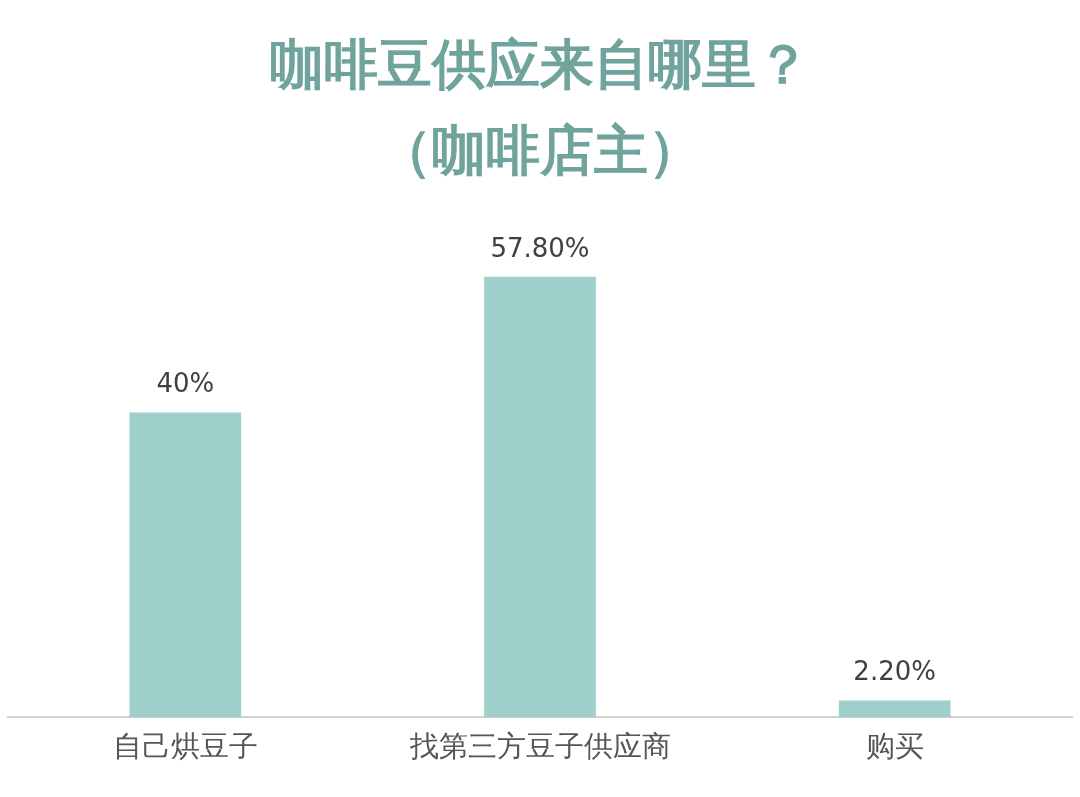 The width and height of the screenshot is (1080, 797). I want to click on x-tick-label: 找第三方豆子供应商, so click(539, 746).